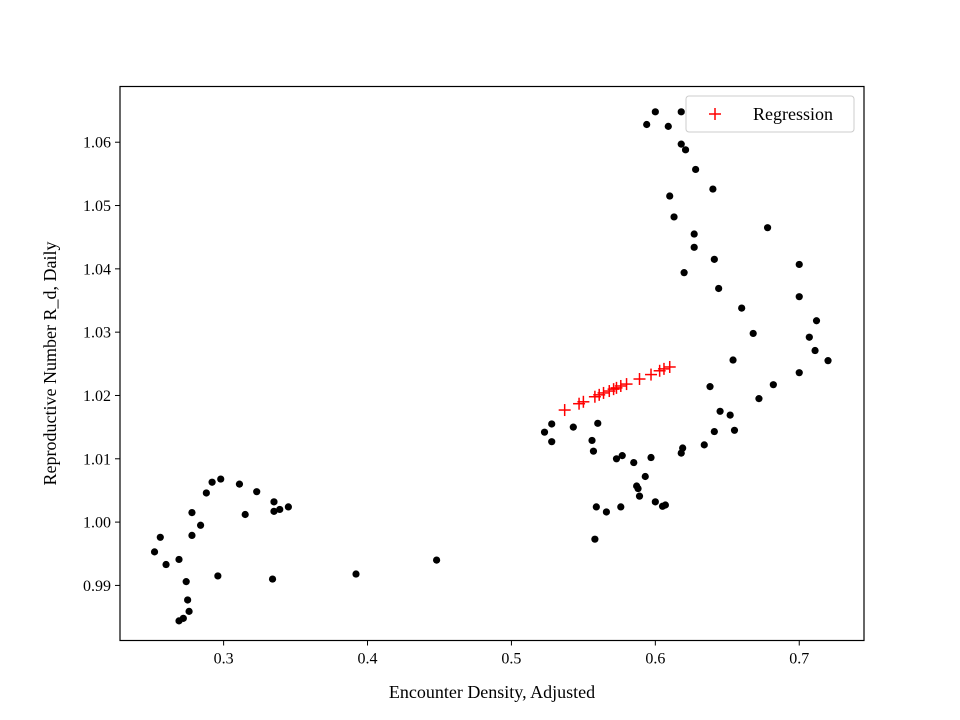 The width and height of the screenshot is (960, 720). What do you see at coordinates (97, 586) in the screenshot?
I see `y-tick-label: 0.99` at bounding box center [97, 586].